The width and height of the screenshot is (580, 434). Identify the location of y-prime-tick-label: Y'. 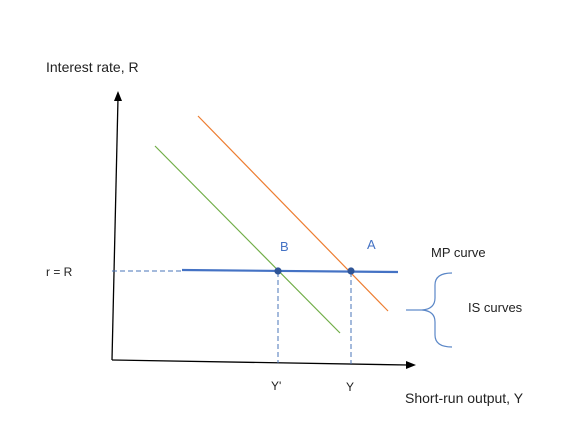
(276, 386).